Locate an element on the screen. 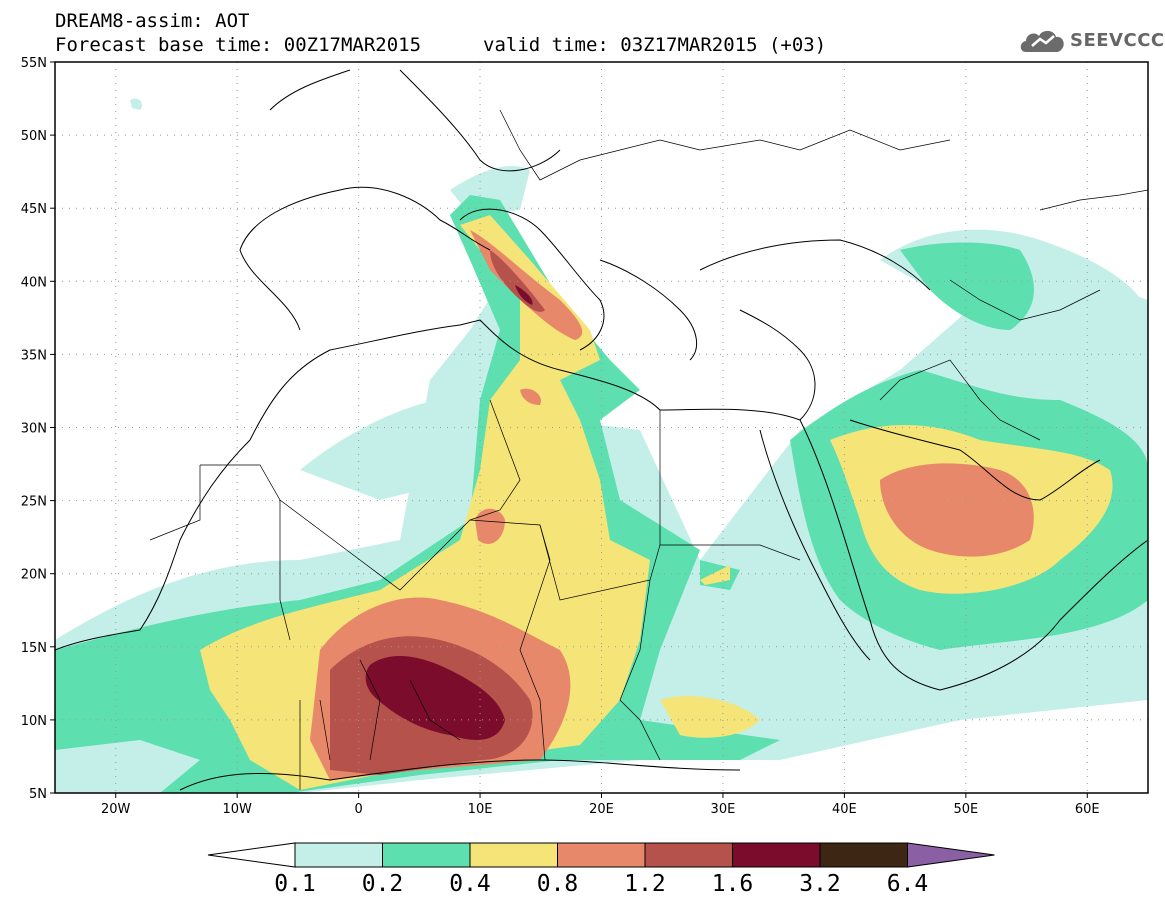  colorbar-under-arrow is located at coordinates (251, 855).